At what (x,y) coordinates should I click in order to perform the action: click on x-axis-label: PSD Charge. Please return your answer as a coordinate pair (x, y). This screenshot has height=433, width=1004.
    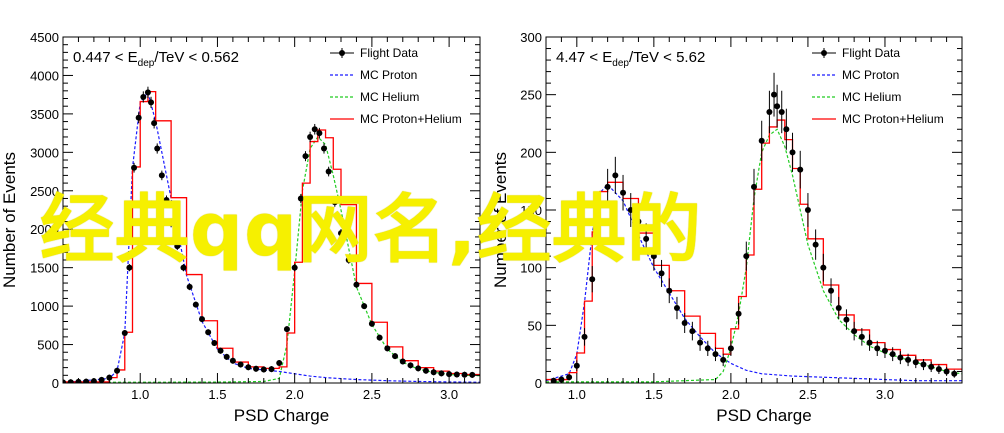
    Looking at the image, I should click on (281, 415).